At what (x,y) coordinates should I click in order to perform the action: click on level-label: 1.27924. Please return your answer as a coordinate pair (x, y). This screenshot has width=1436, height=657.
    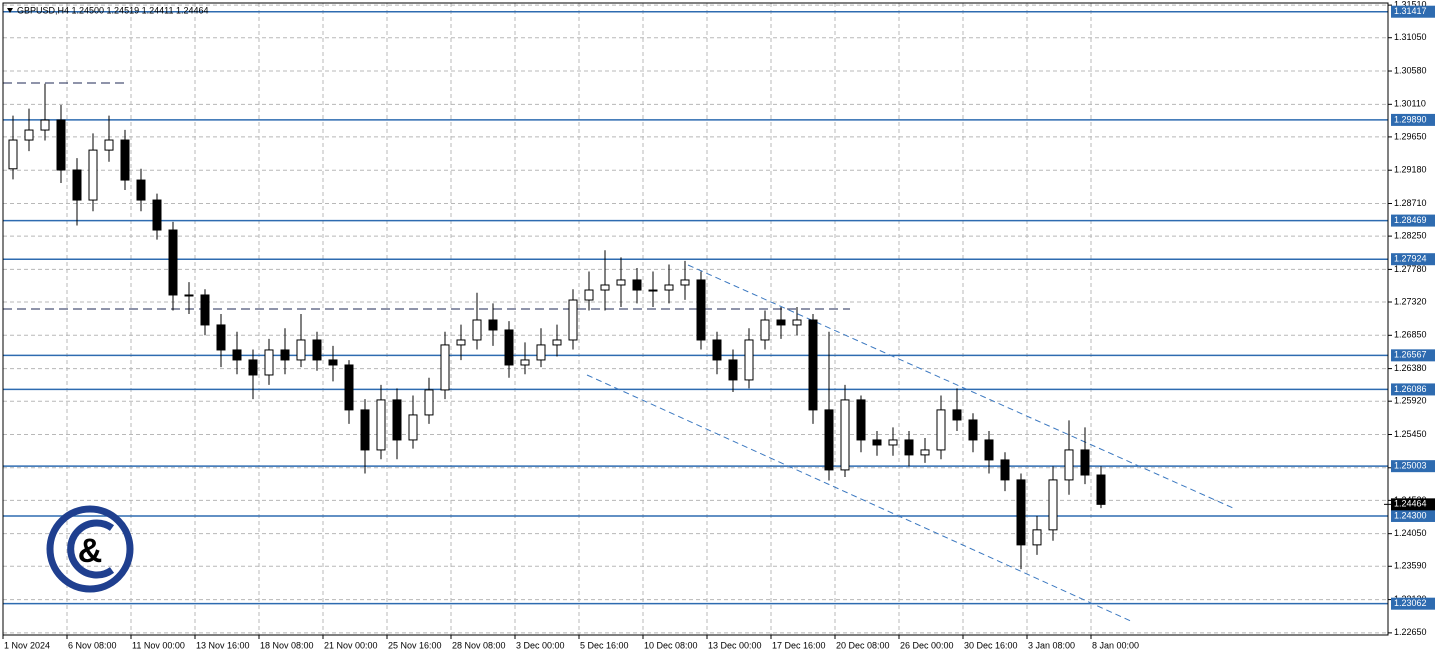
    Looking at the image, I should click on (1410, 259).